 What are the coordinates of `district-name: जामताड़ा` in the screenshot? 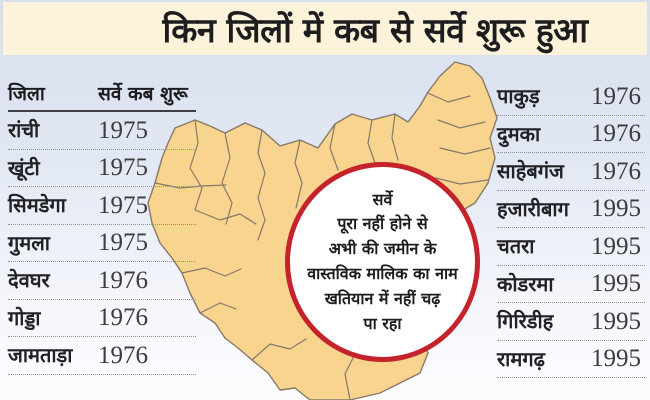 It's located at (40, 355).